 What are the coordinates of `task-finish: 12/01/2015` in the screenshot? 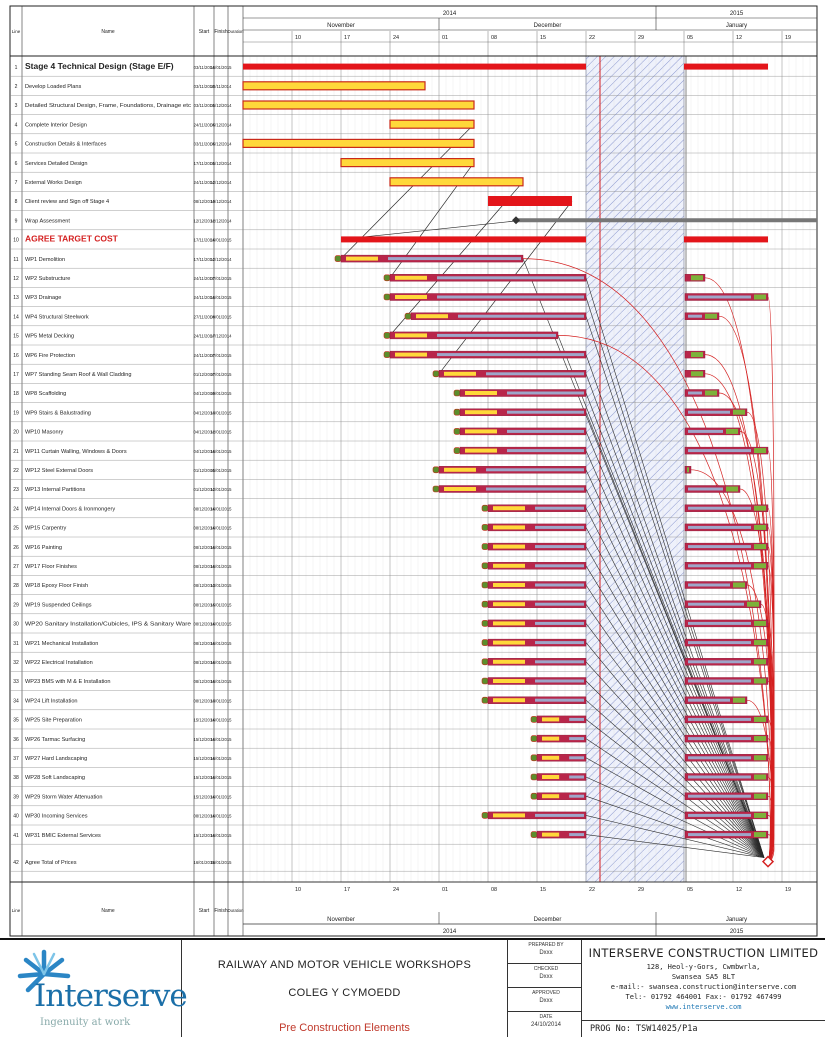 It's located at (222, 489).